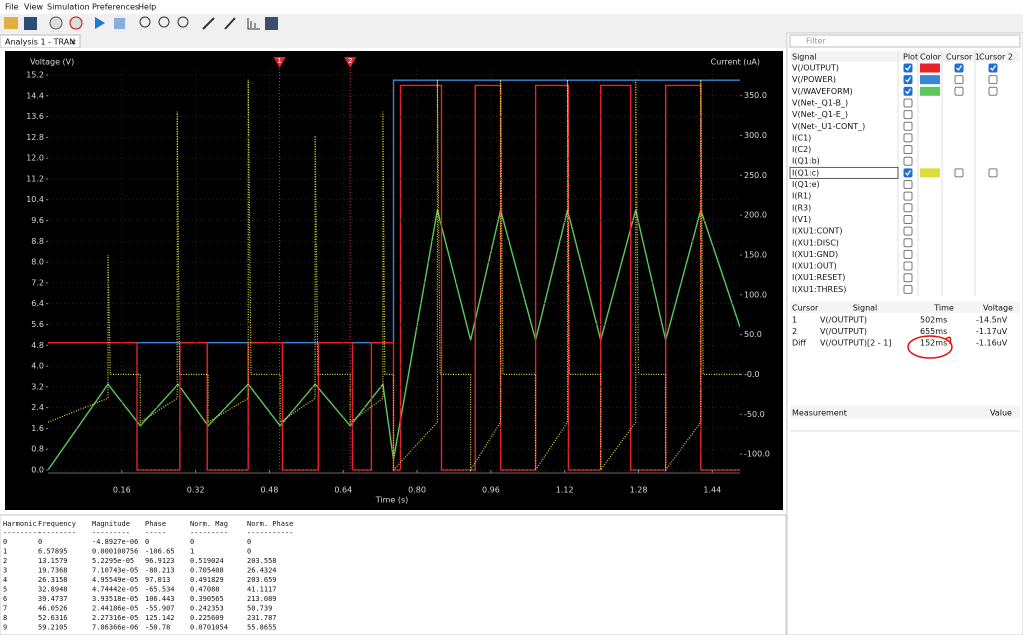 The image size is (1023, 635). What do you see at coordinates (806, 161) in the screenshot?
I see `signal-name: I(Q1:b)` at bounding box center [806, 161].